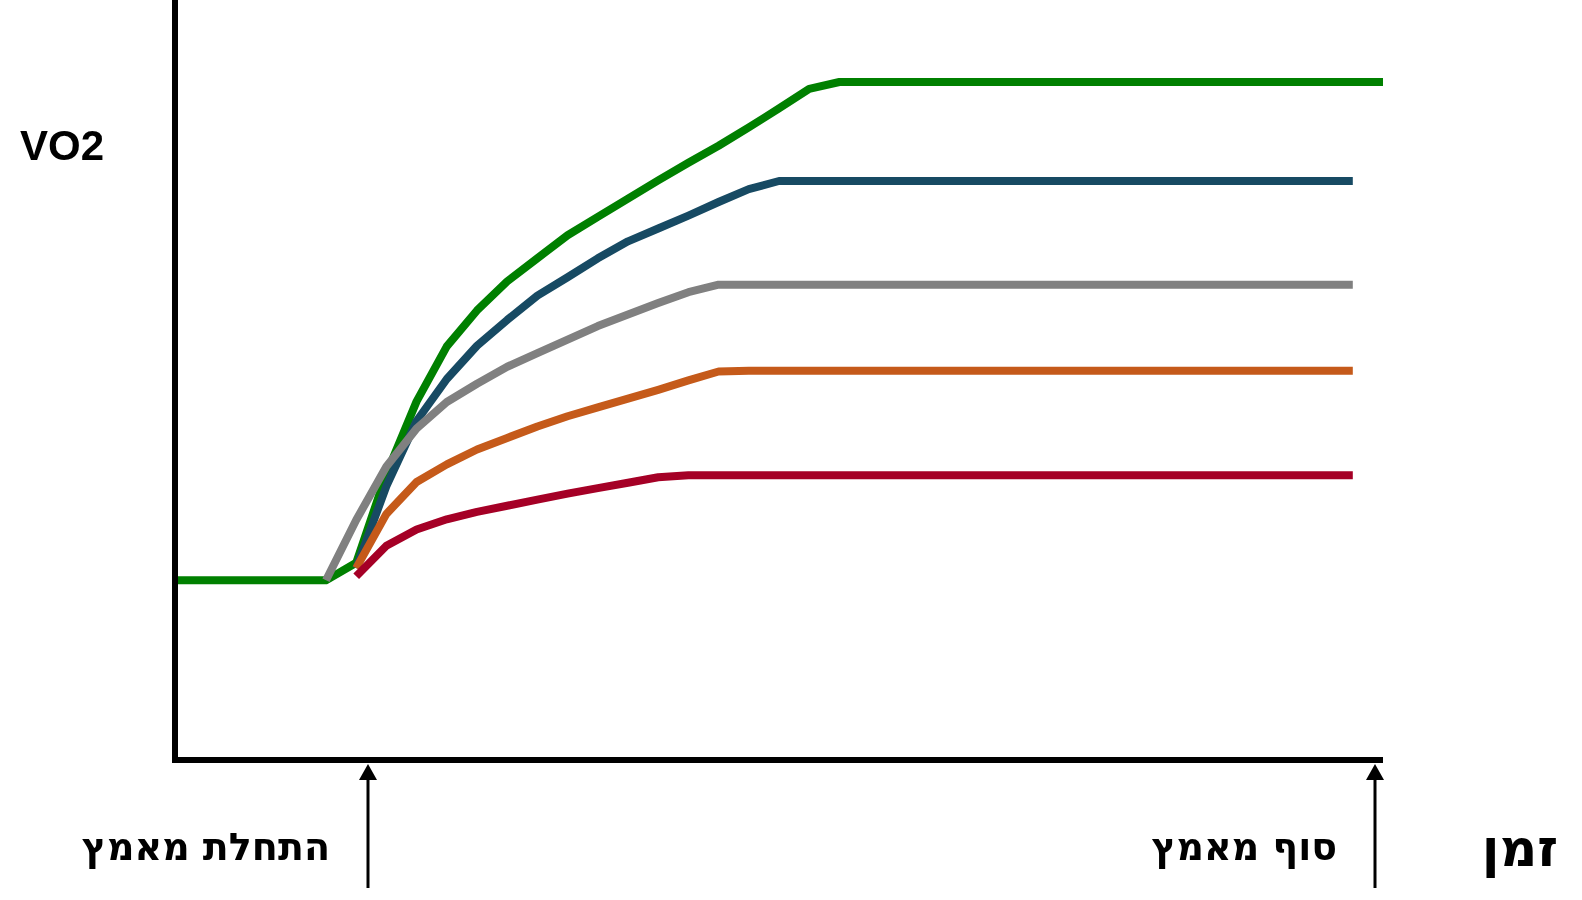 The width and height of the screenshot is (1582, 900). Describe the element at coordinates (205, 847) in the screenshot. I see `text: התחלת מאמץ` at that location.